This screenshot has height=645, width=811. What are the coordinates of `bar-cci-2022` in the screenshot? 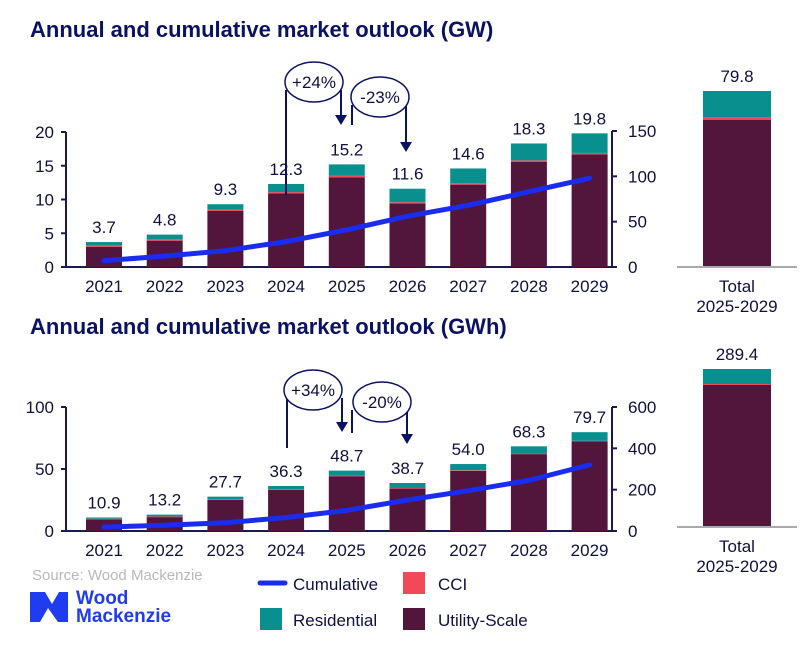 It's located at (164, 240).